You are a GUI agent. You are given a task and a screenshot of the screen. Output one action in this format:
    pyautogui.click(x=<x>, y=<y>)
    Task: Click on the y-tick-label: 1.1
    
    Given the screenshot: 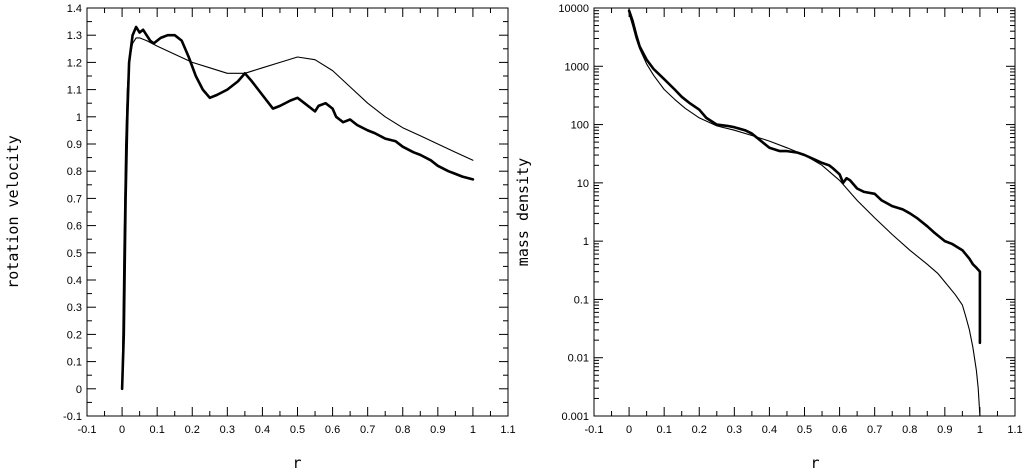 What is the action you would take?
    pyautogui.click(x=74, y=91)
    